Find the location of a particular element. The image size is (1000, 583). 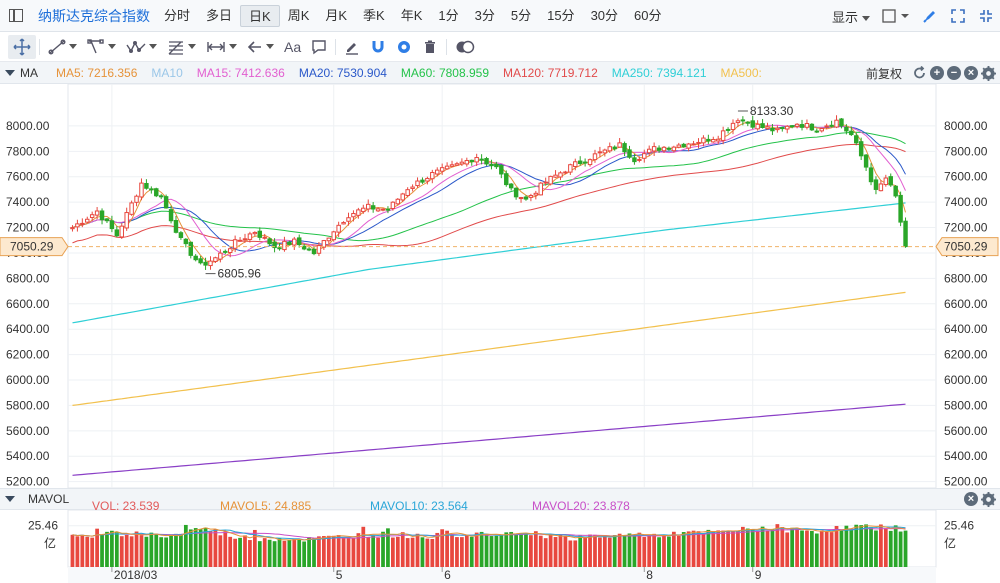

restore-label: 前复权 is located at coordinates (883, 73).